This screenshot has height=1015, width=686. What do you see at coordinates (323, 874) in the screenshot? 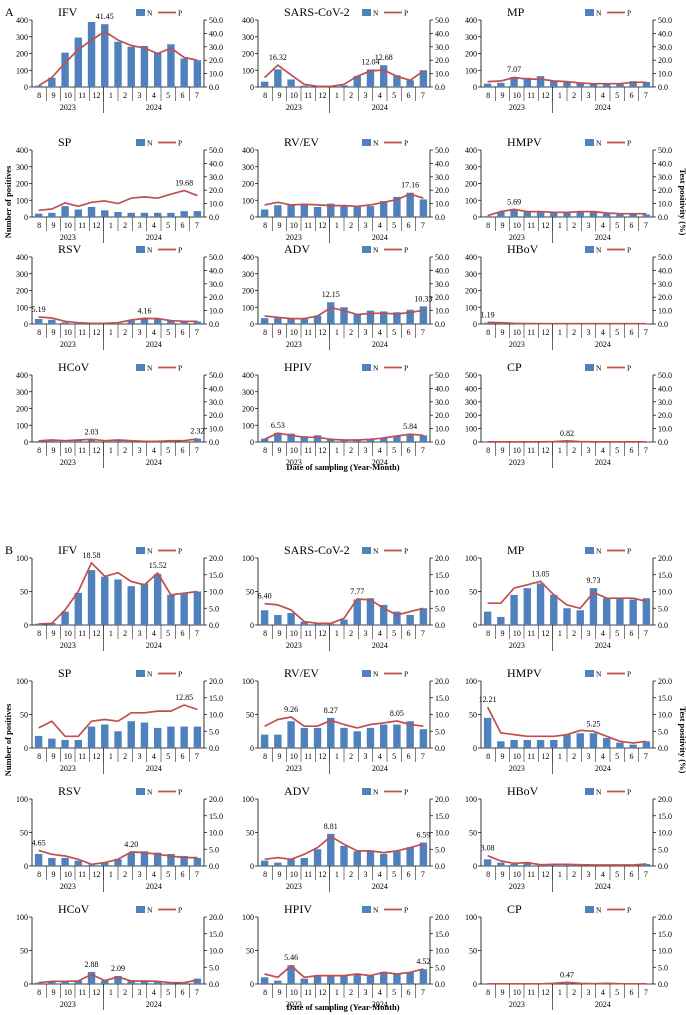
I see `month-label: 12` at bounding box center [323, 874].